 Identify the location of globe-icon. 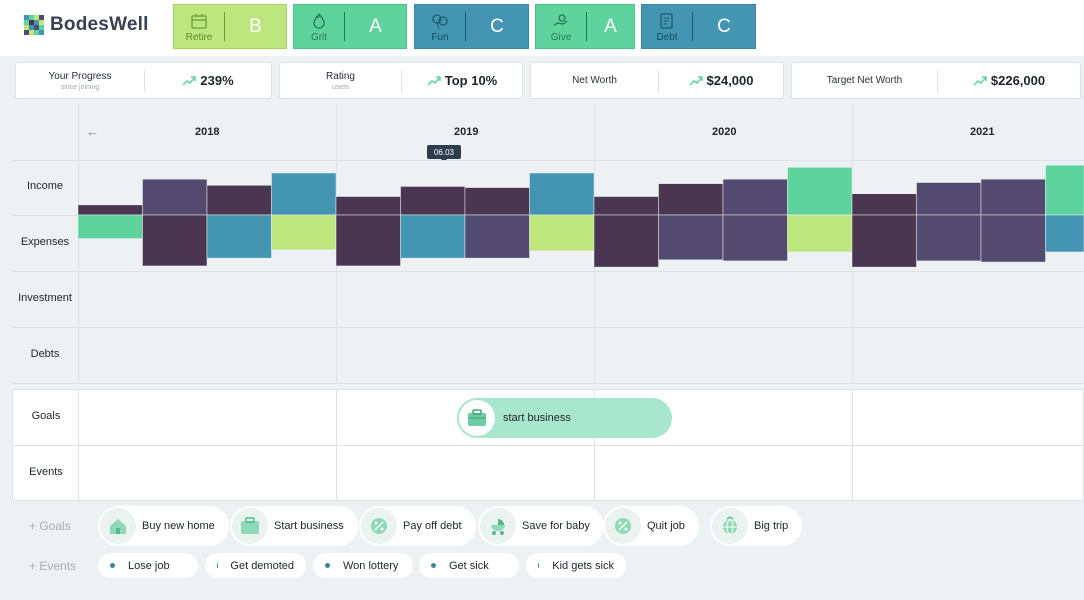
(730, 525).